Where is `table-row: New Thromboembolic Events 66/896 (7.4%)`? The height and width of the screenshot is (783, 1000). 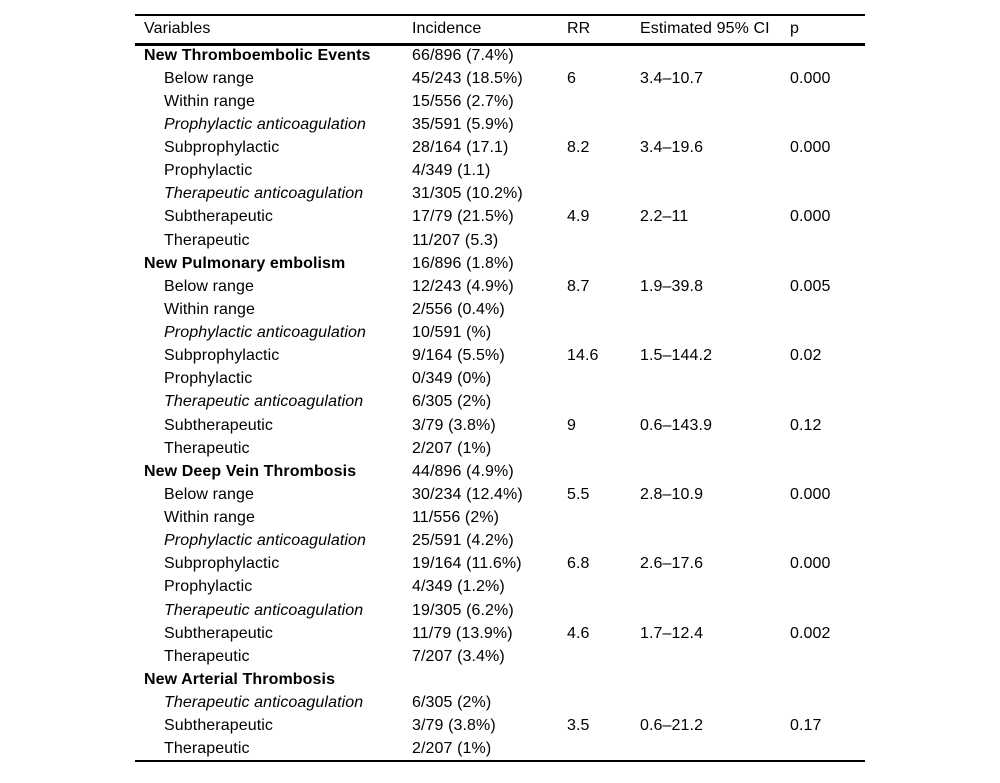
table-row: New Thromboembolic Events 66/896 (7.4%) is located at coordinates (500, 55).